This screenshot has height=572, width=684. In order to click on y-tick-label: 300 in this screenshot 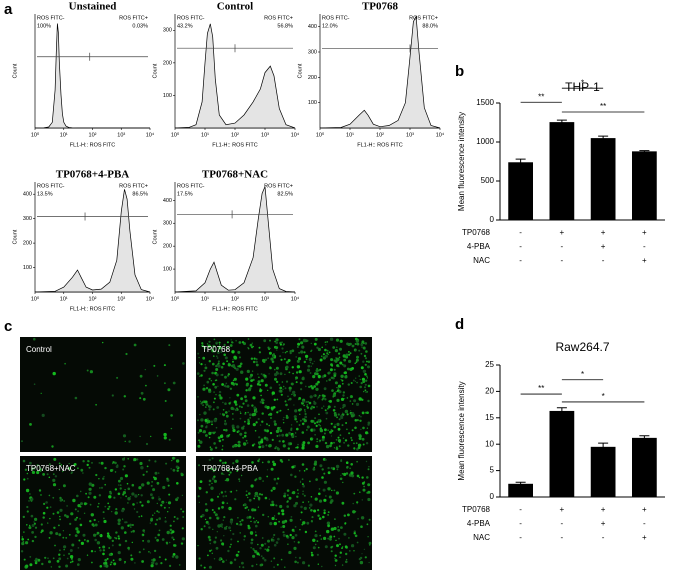, I will do `click(312, 52)`.